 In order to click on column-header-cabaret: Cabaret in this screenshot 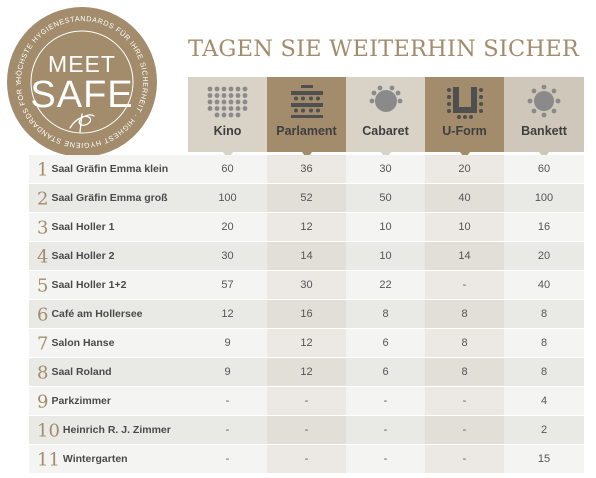, I will do `click(385, 118)`.